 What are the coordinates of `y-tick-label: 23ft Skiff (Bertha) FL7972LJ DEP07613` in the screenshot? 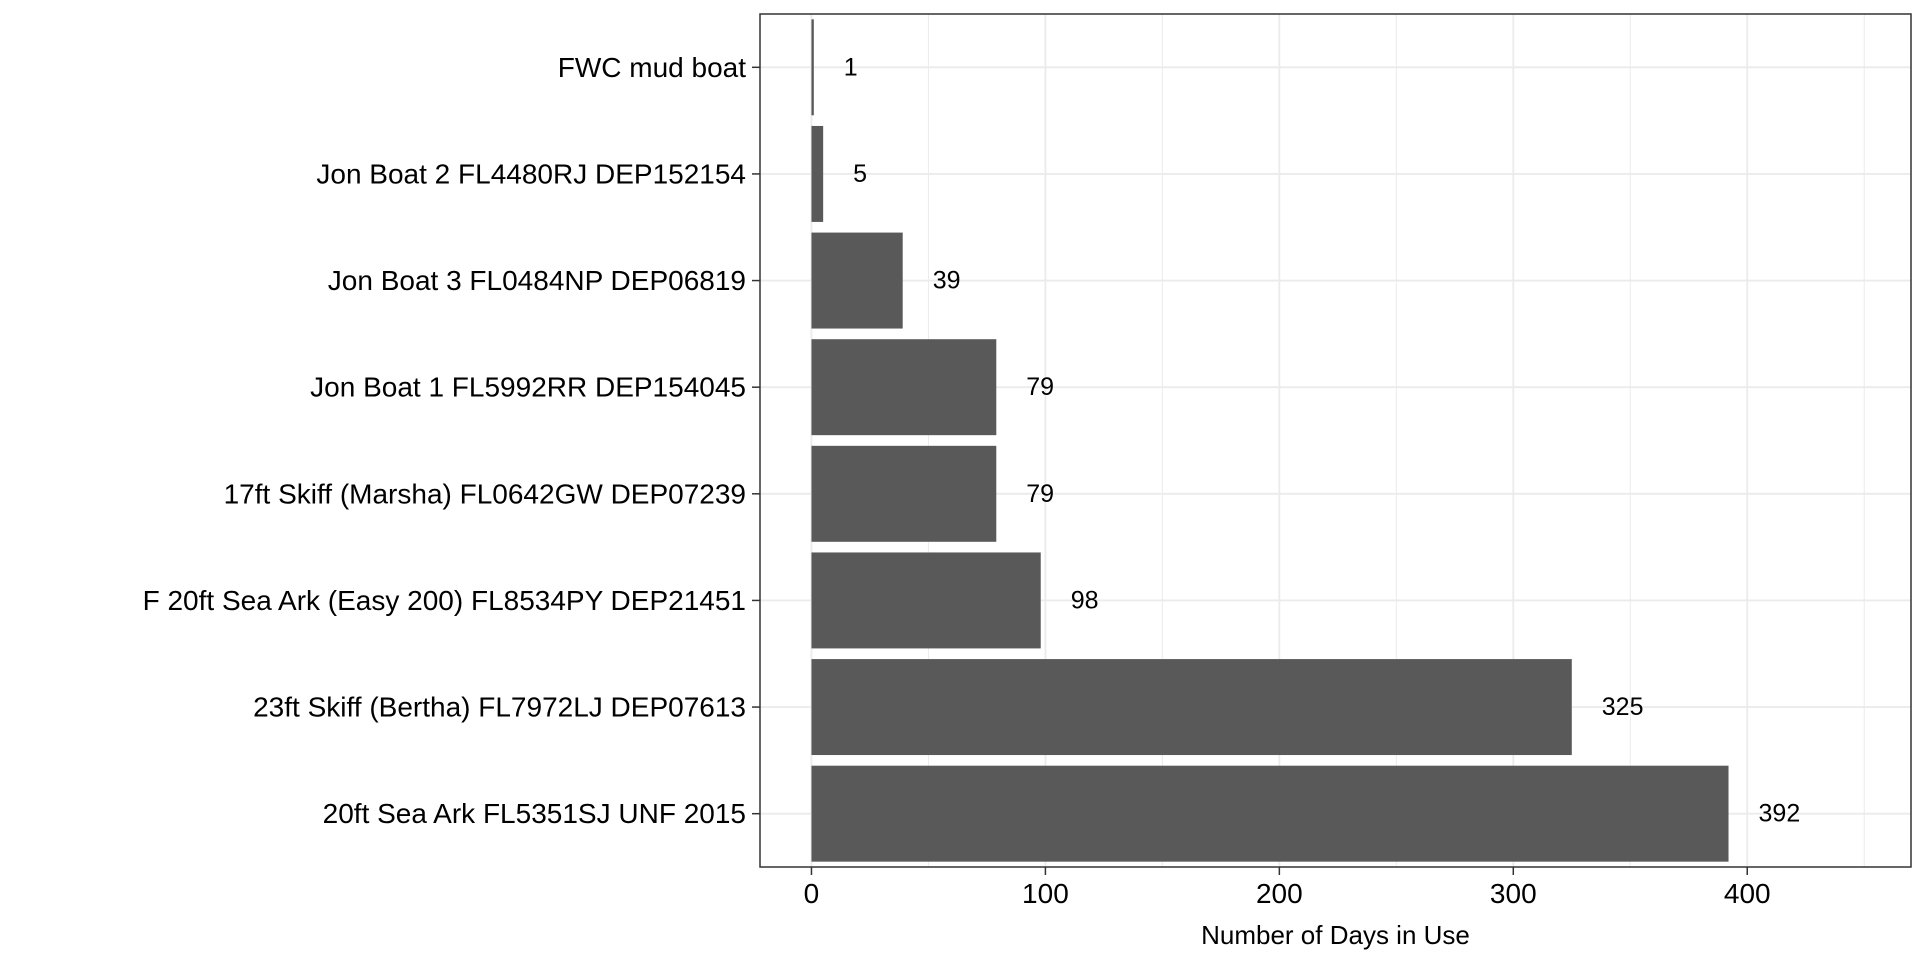 It's located at (499, 707).